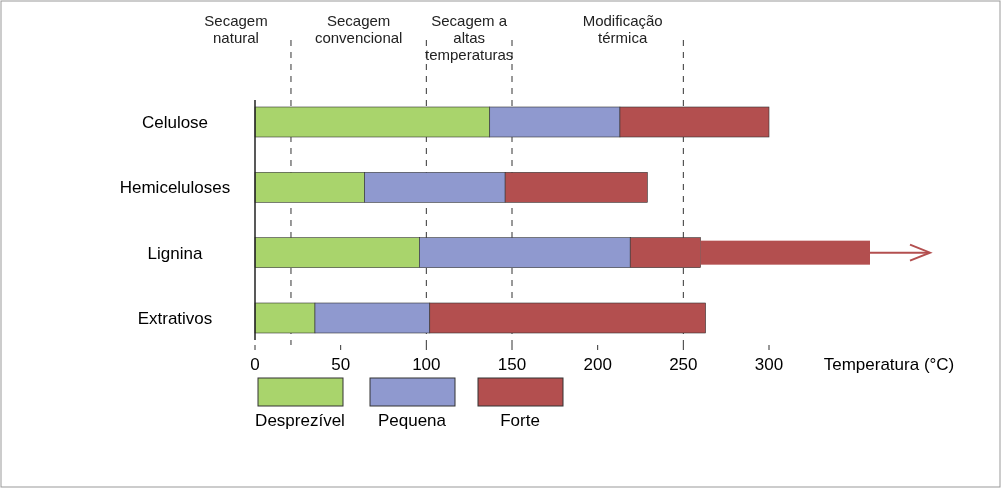 The image size is (1001, 488). I want to click on x-tick-label: 200, so click(597, 364).